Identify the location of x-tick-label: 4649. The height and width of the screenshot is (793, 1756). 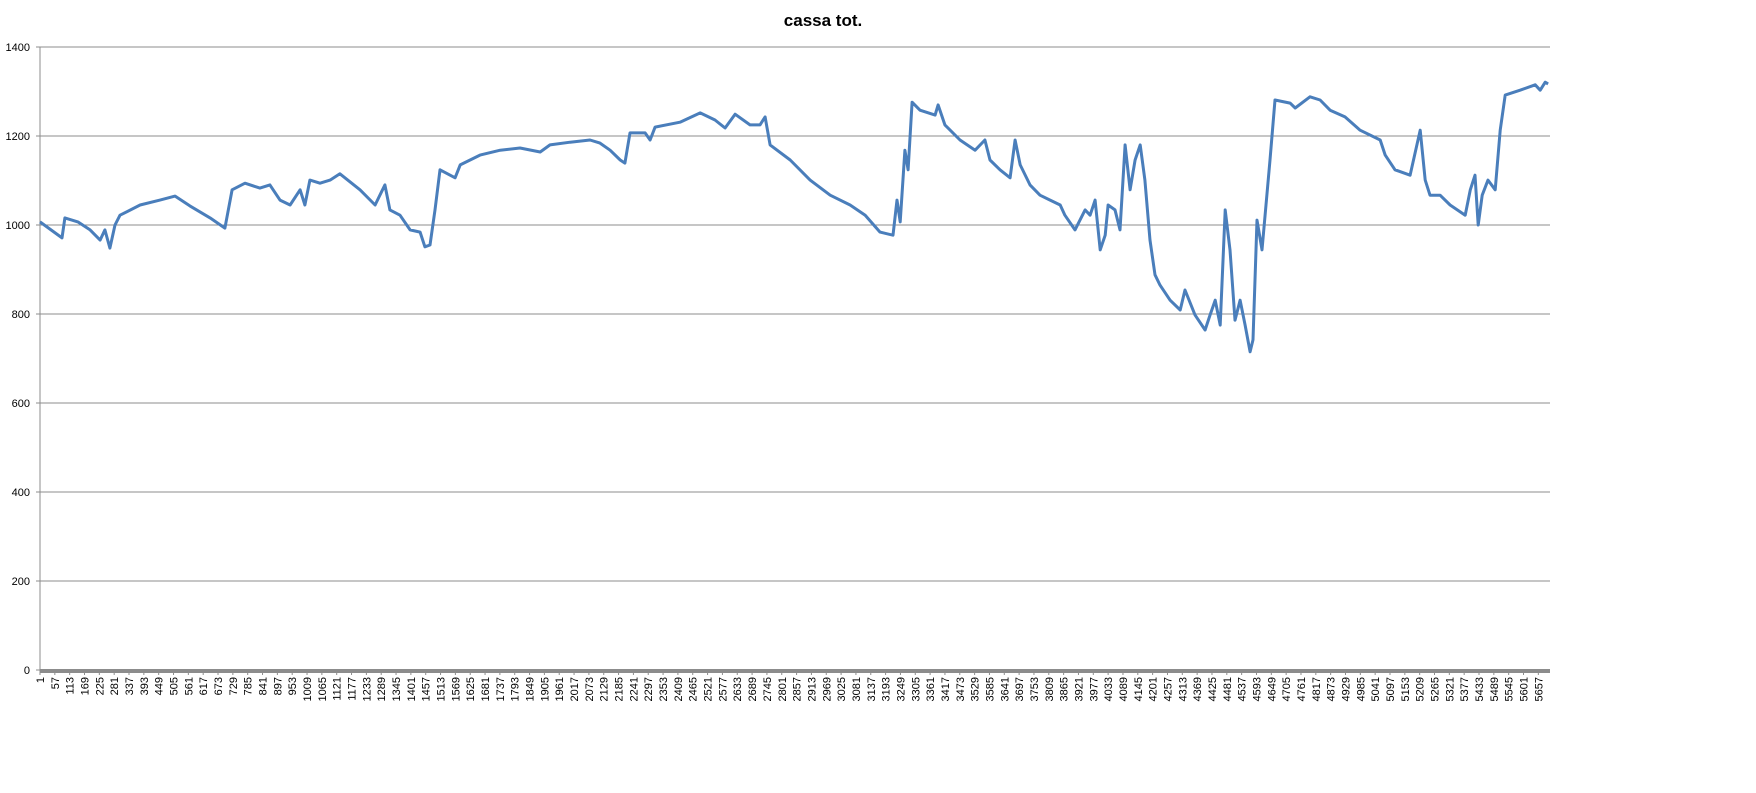
(1272, 689).